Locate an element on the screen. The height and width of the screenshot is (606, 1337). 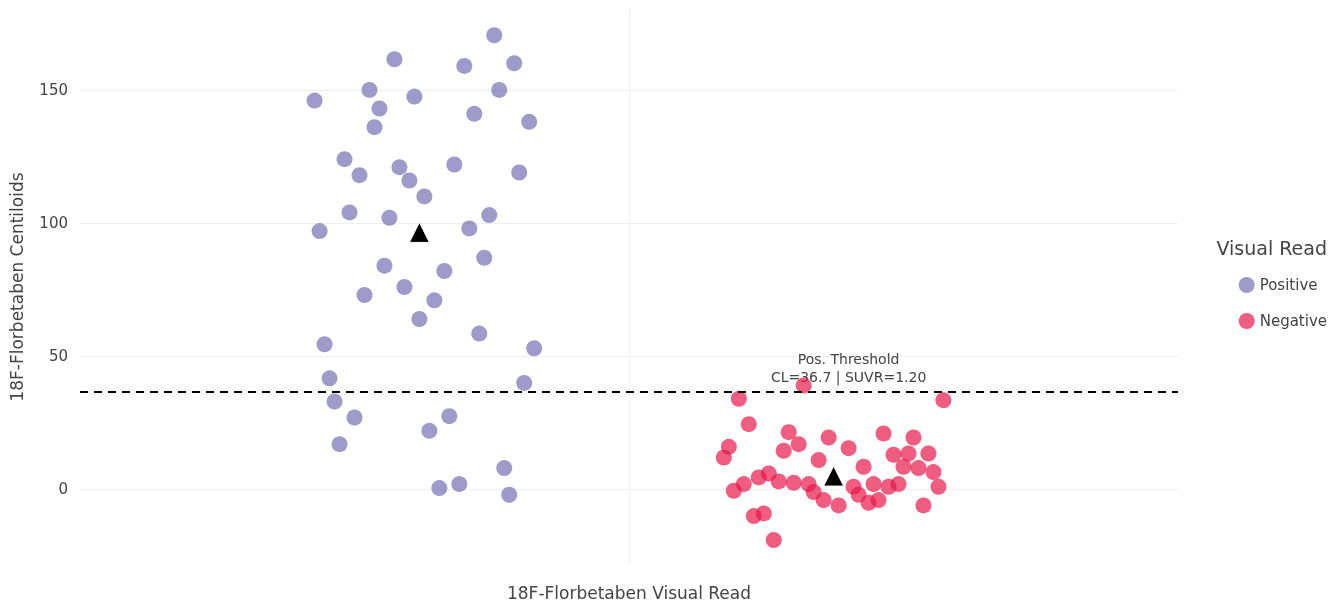
y-tick-label: 150 is located at coordinates (53, 89).